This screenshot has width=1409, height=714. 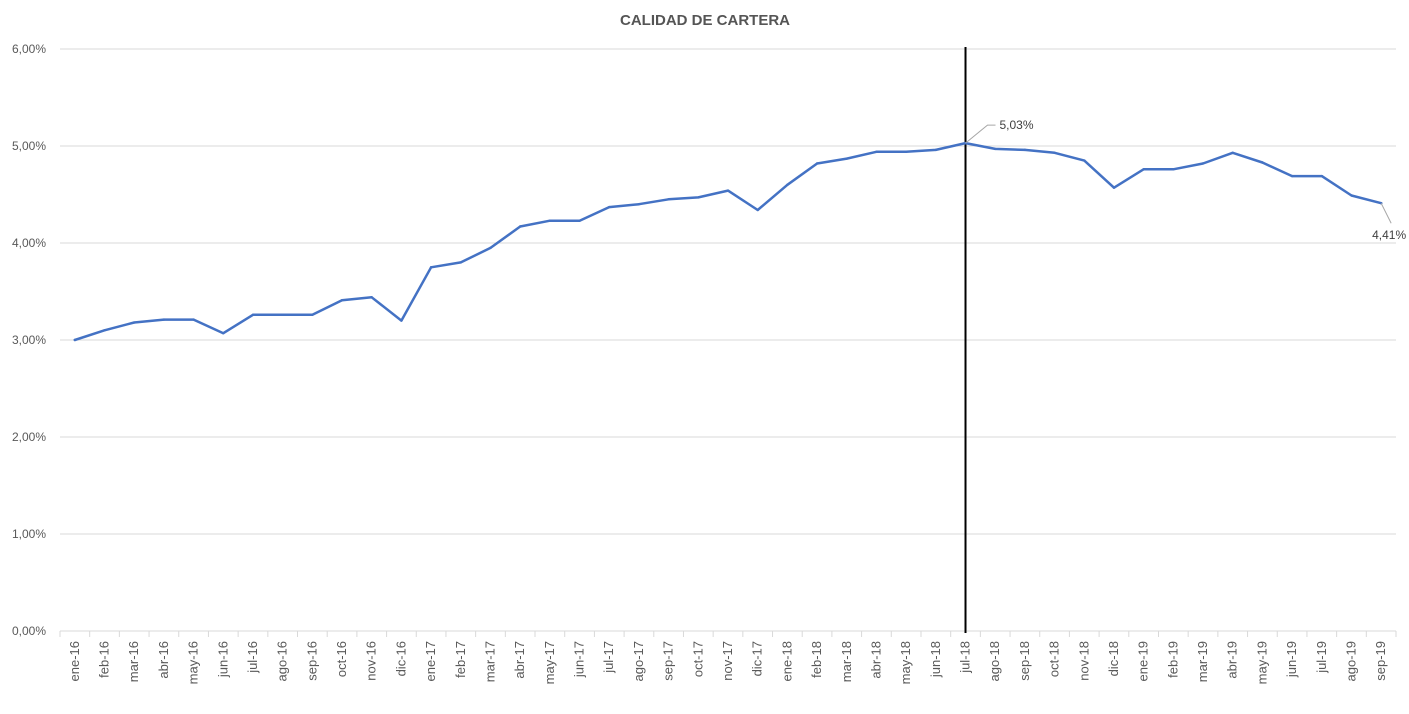 I want to click on x-tick-label: jun-17, so click(x=579, y=659).